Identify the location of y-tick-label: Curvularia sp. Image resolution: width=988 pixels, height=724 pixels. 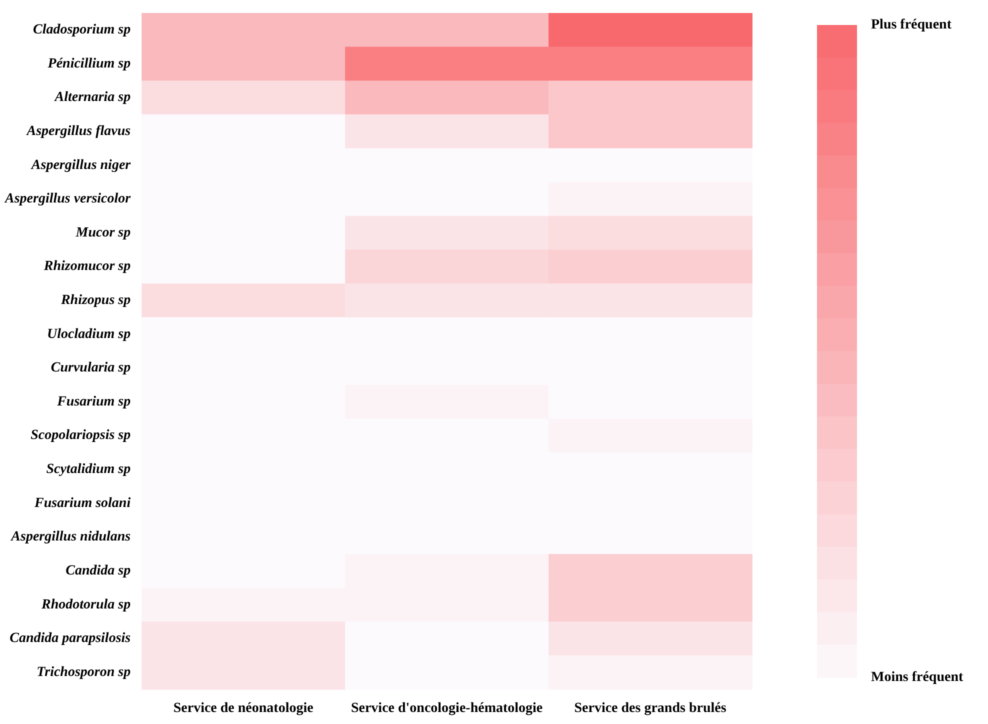
(90, 368).